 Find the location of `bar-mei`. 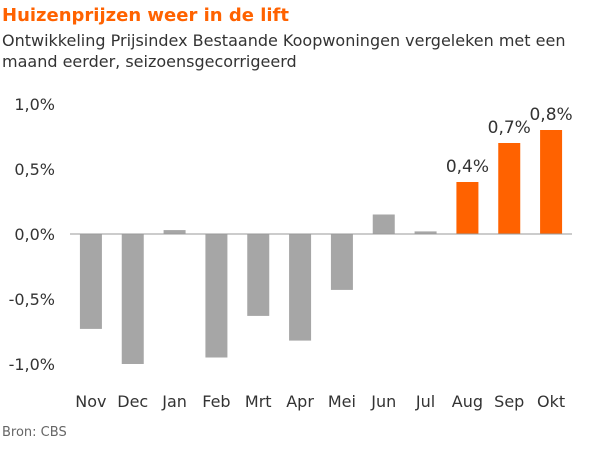

bar-mei is located at coordinates (341, 262).